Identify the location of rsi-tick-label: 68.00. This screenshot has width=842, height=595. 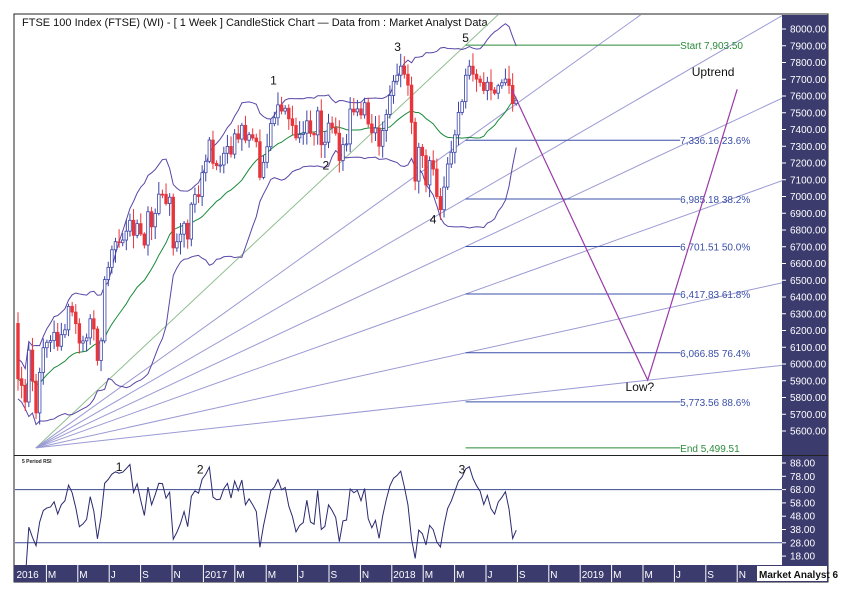
(802, 490).